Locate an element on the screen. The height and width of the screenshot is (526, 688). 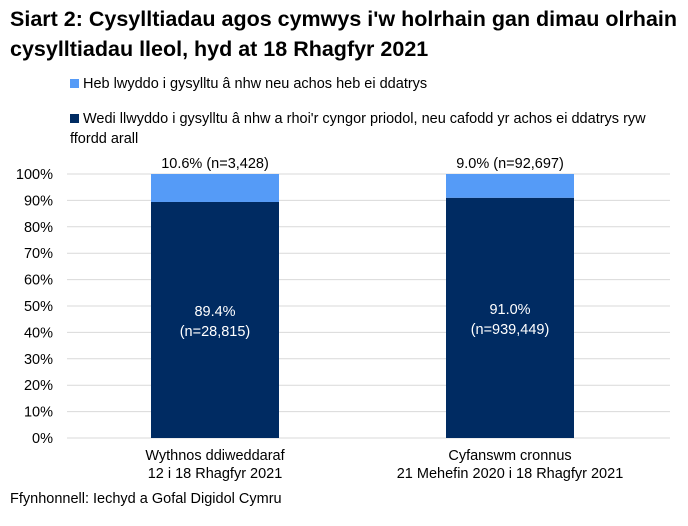
y-tick-label: 60% is located at coordinates (38, 281).